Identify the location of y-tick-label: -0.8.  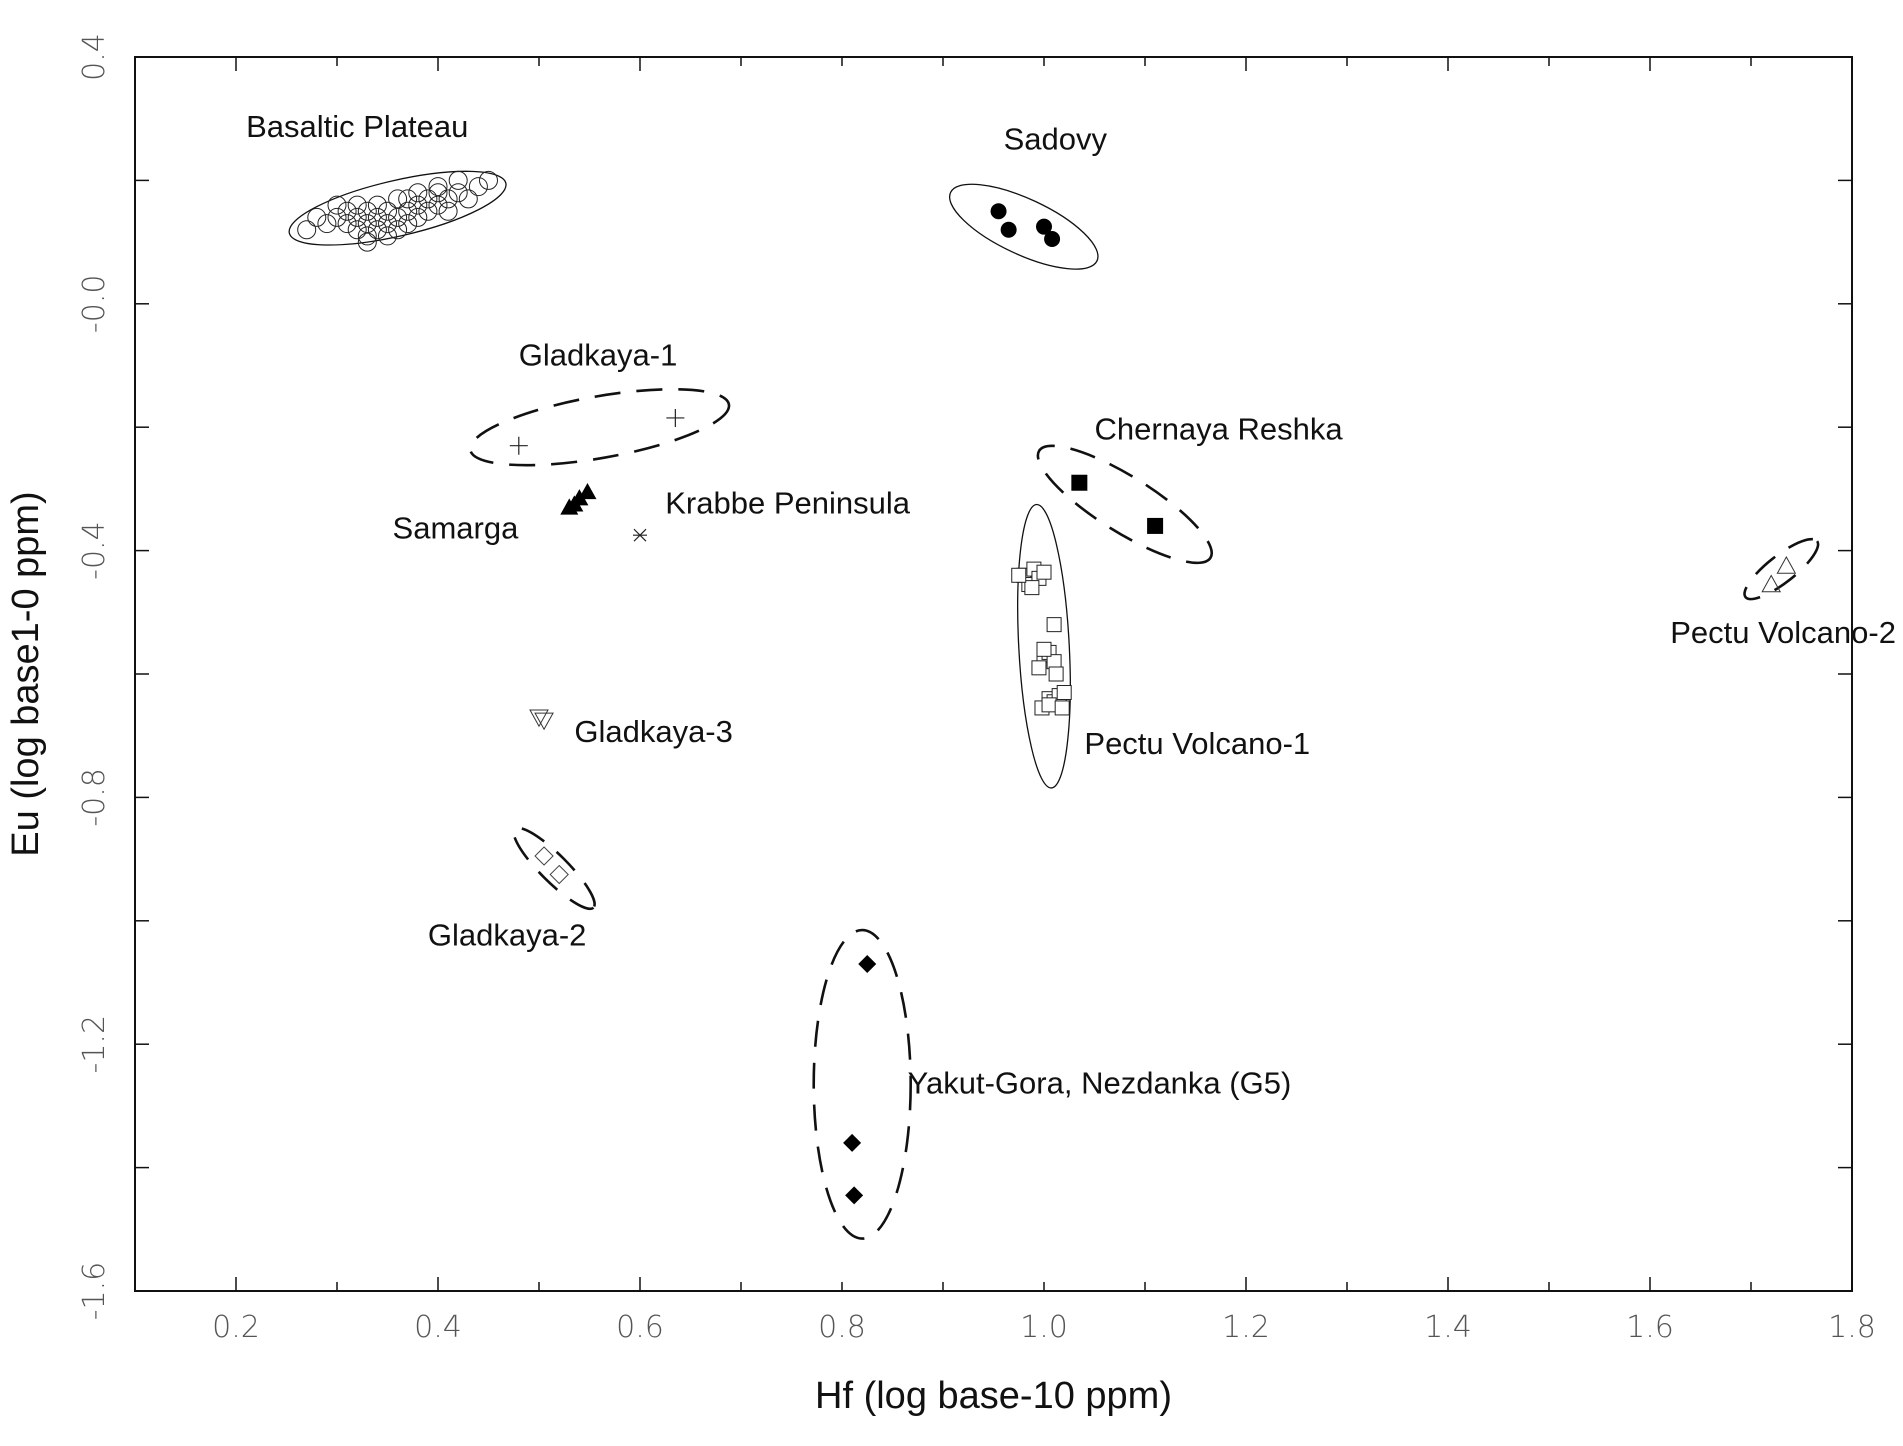
(94, 797).